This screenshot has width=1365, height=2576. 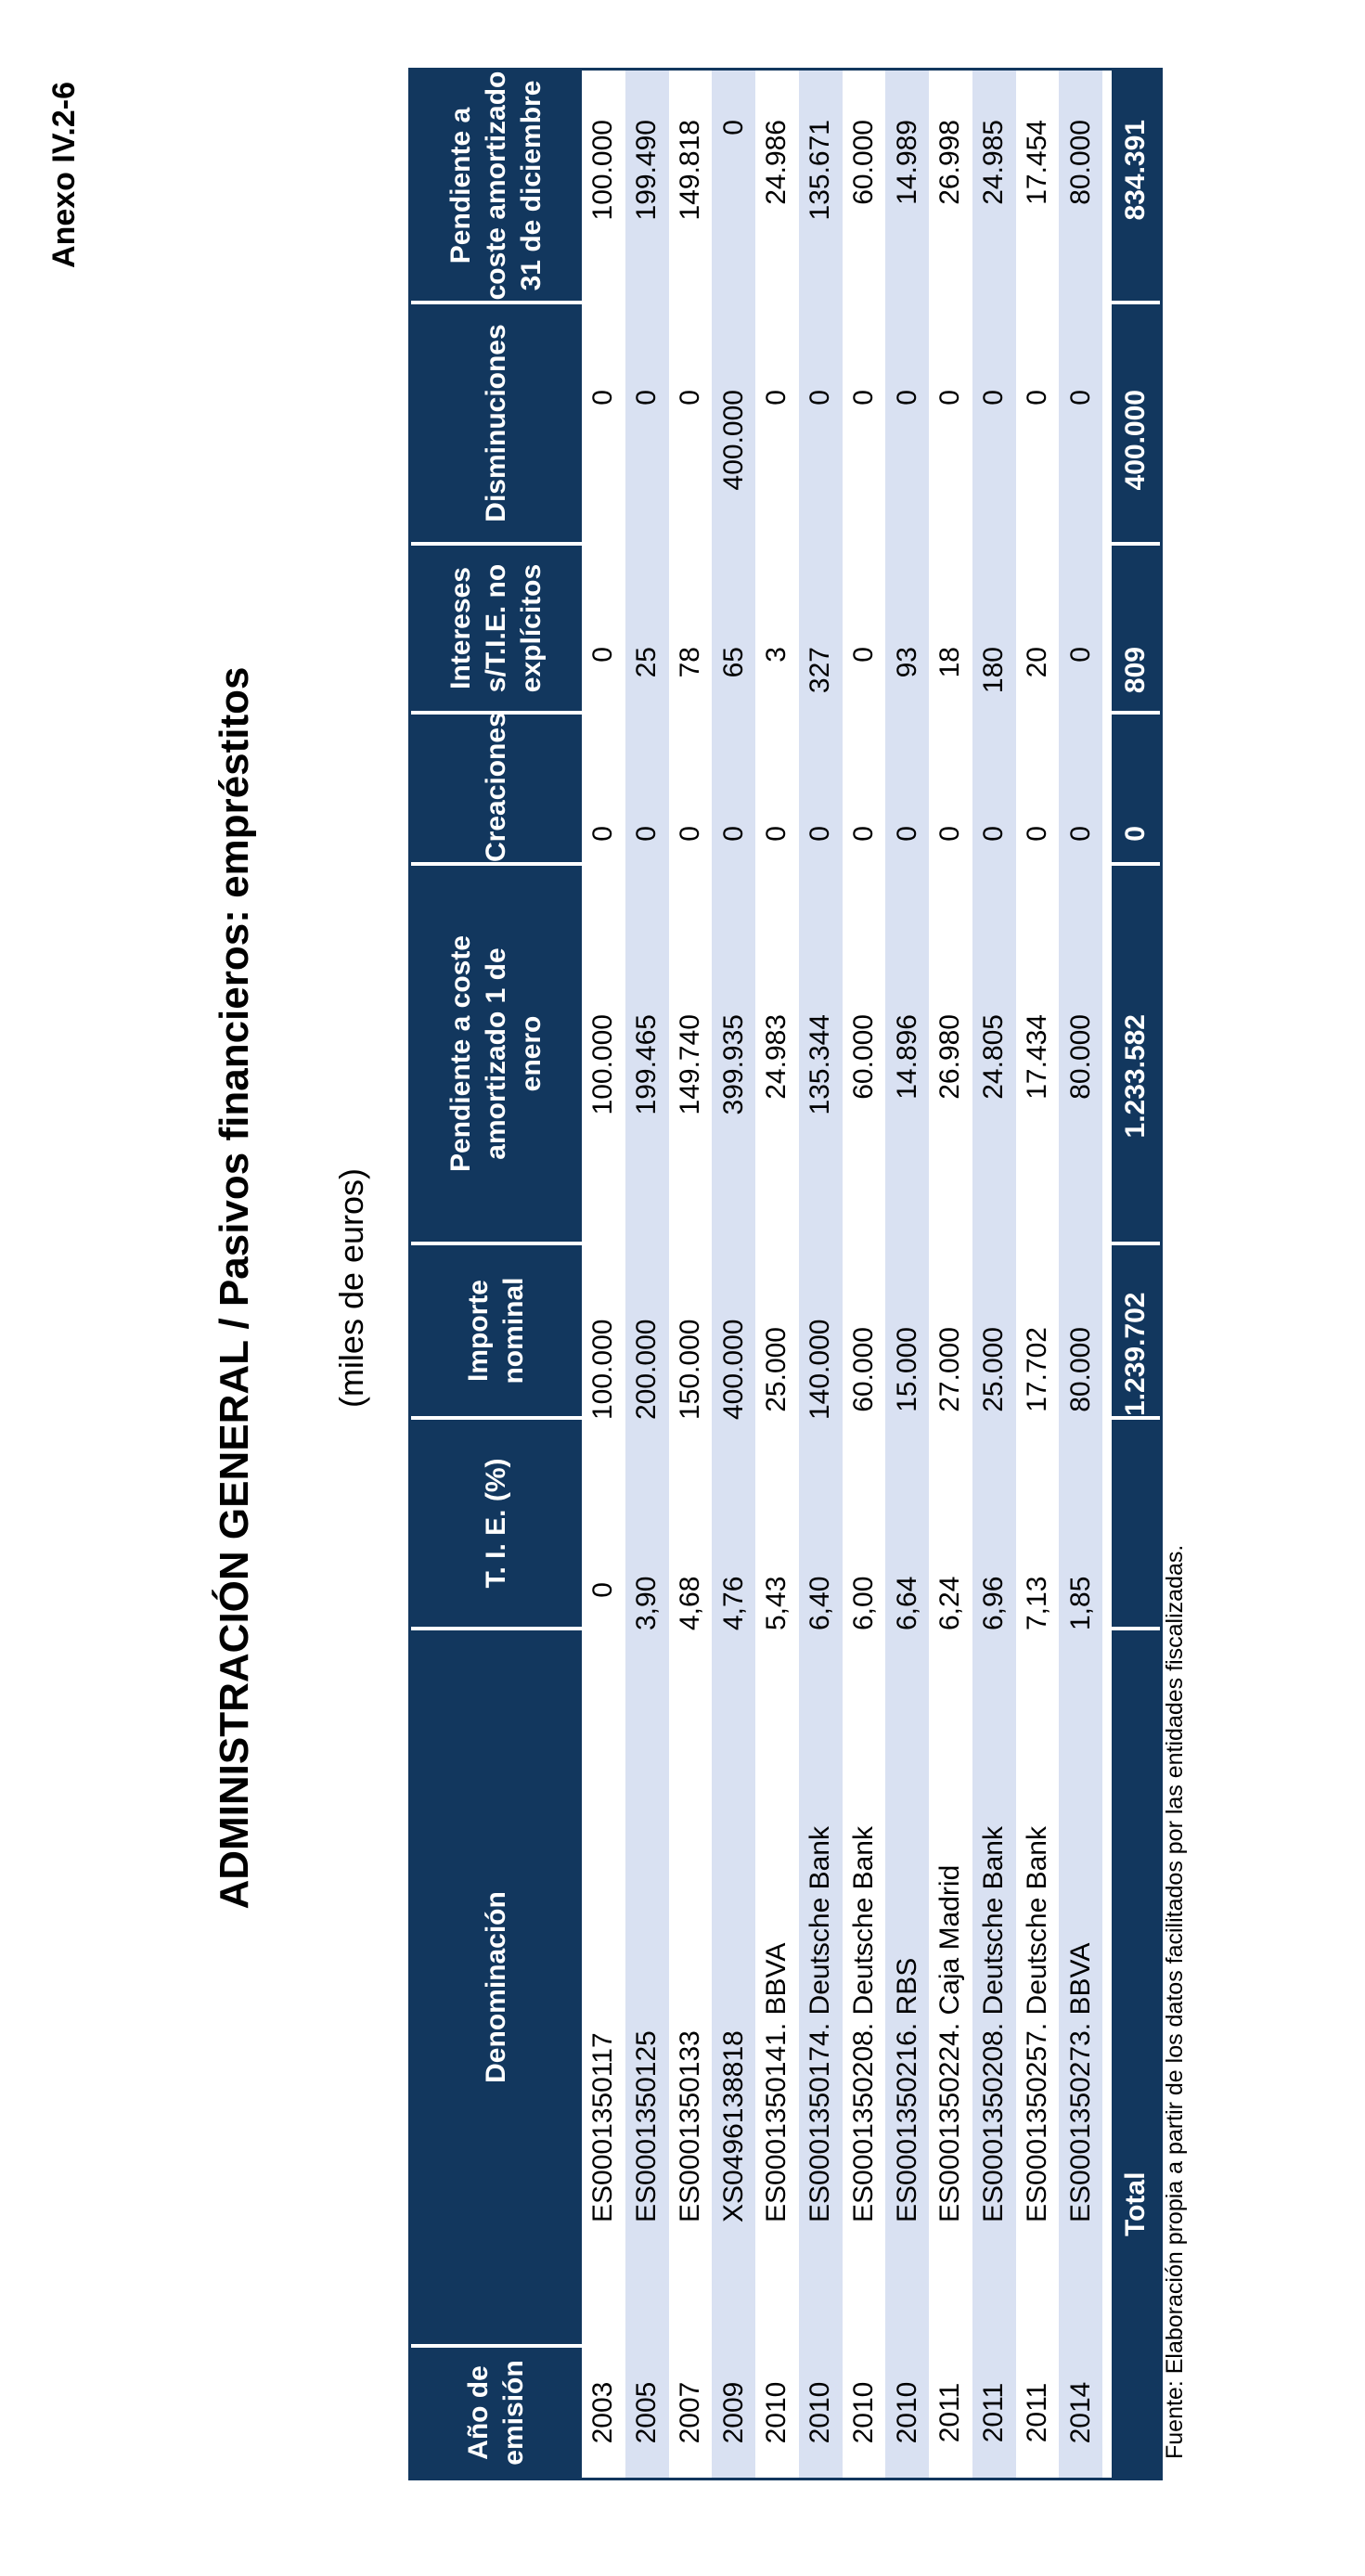 I want to click on cell-tie: 7,13, so click(x=1036, y=1603).